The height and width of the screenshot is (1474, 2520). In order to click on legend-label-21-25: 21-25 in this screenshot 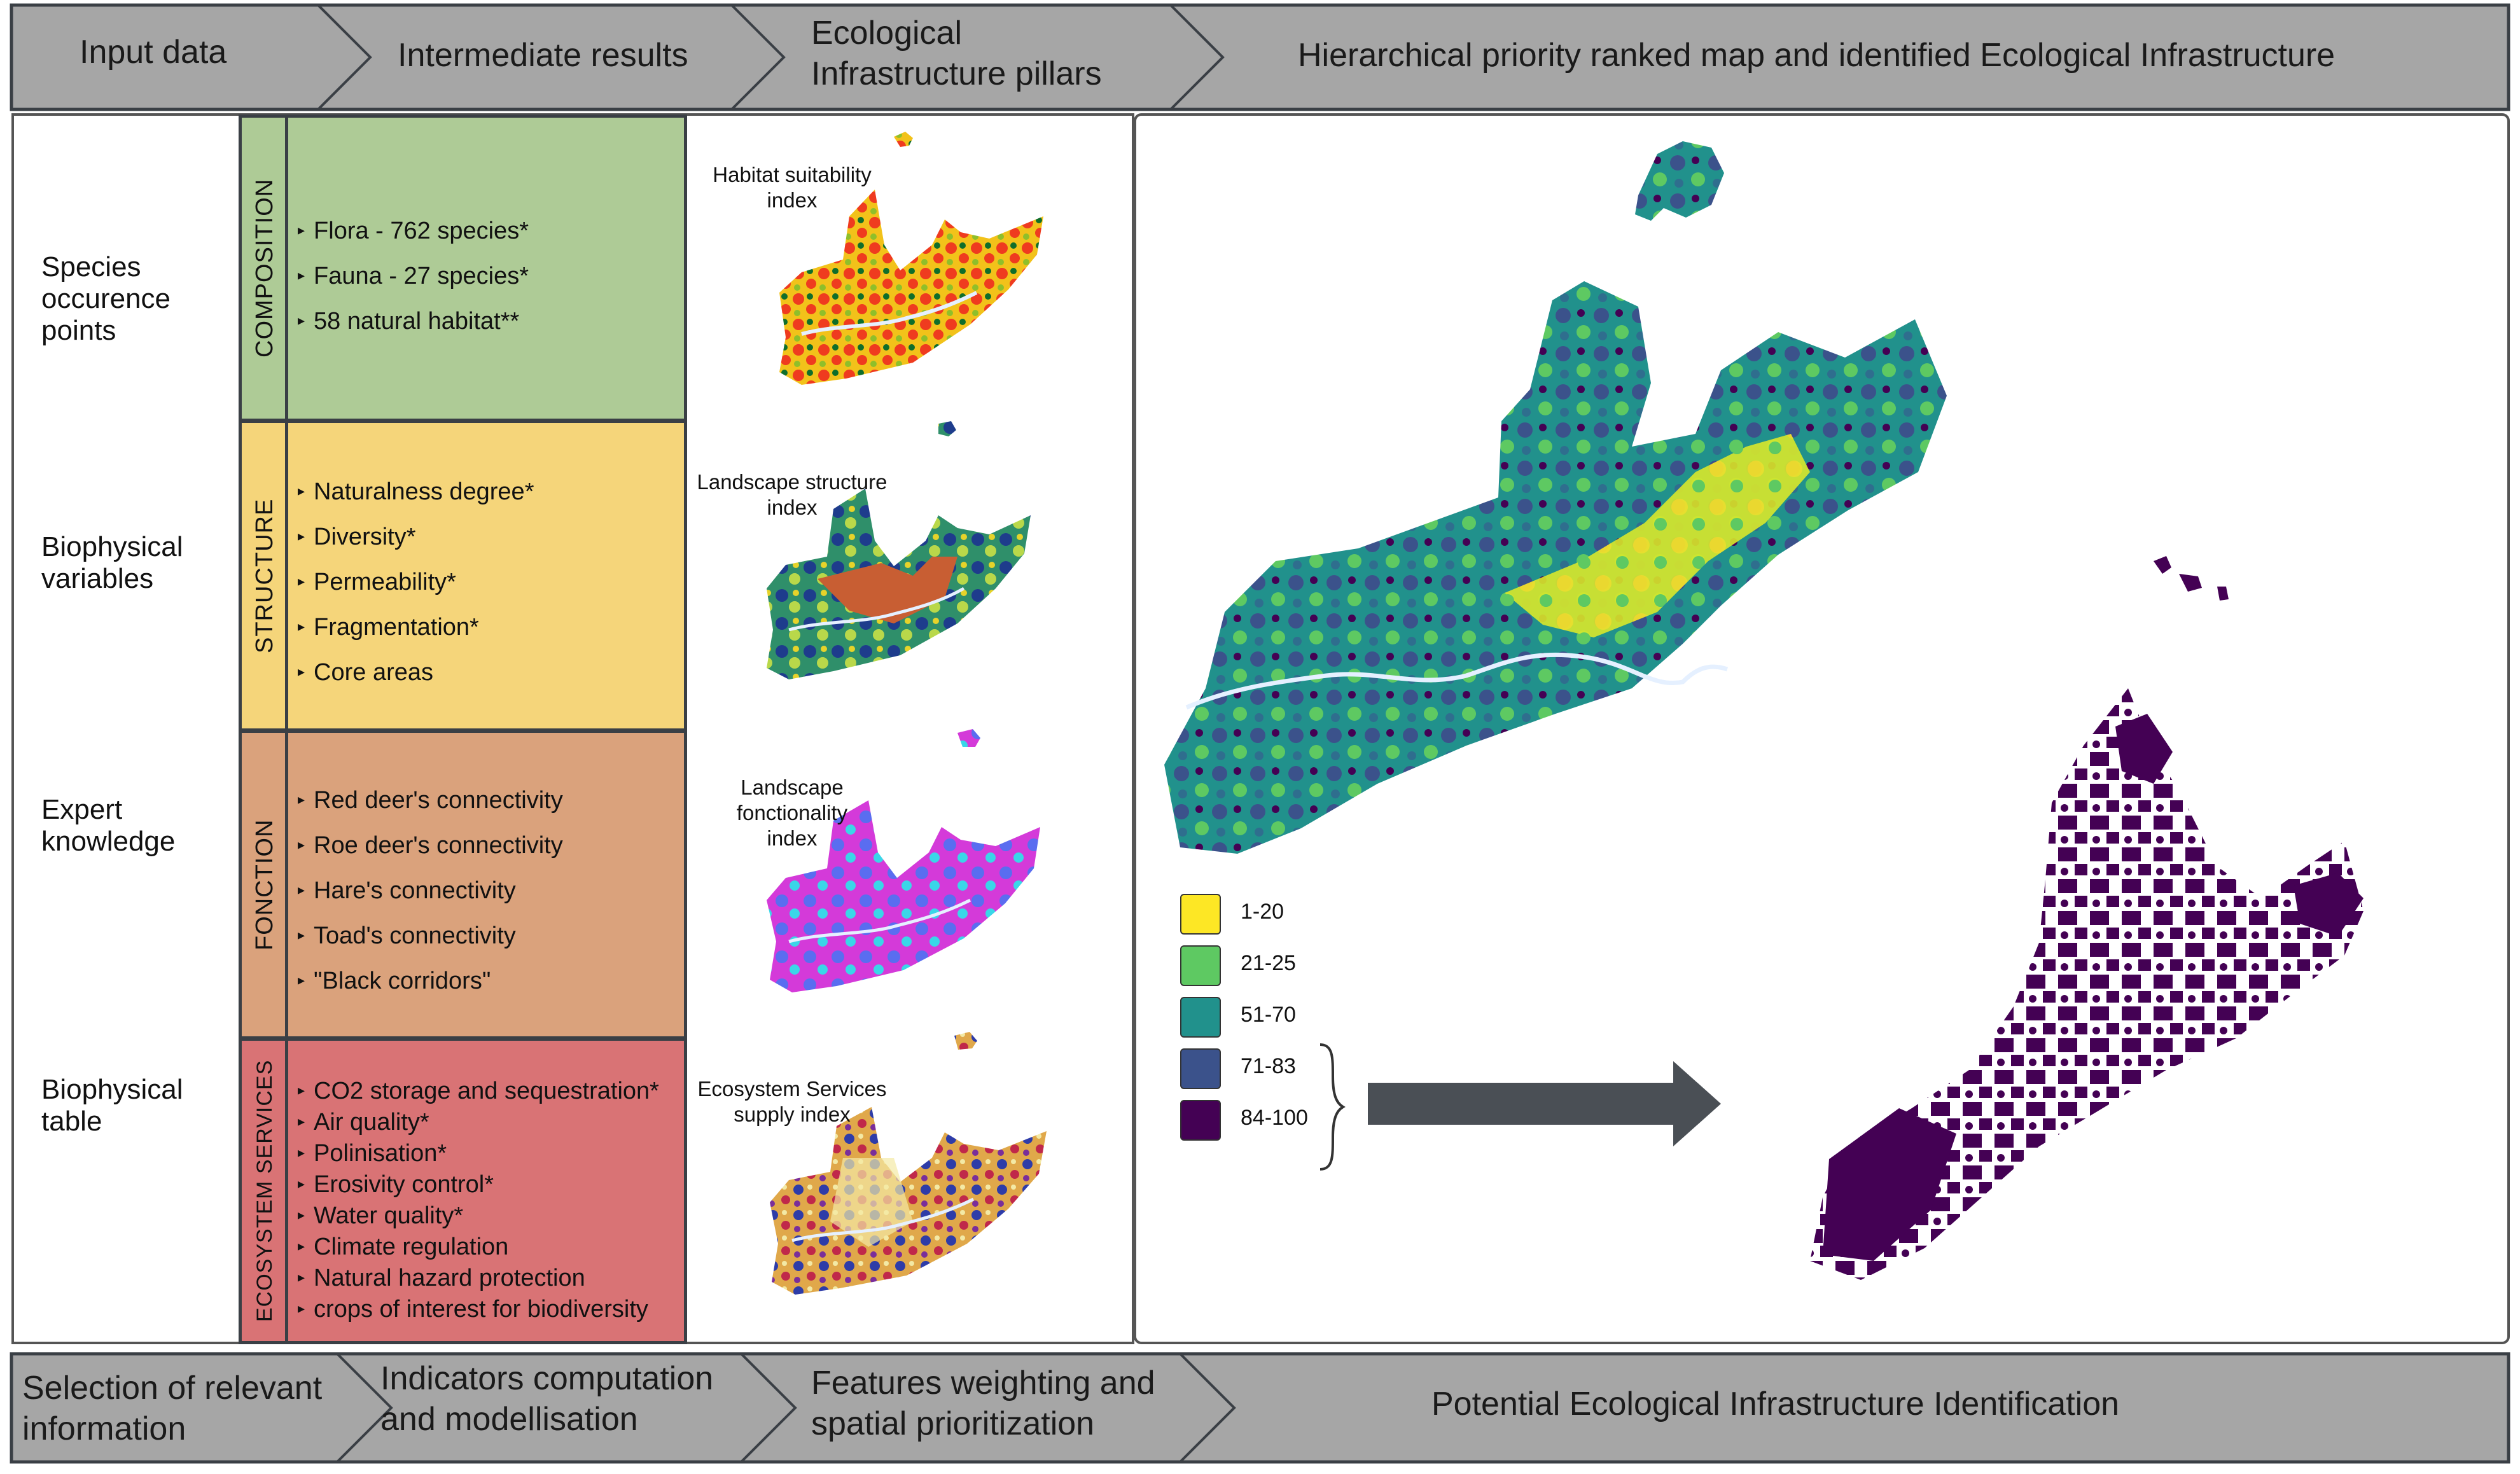, I will do `click(1268, 963)`.